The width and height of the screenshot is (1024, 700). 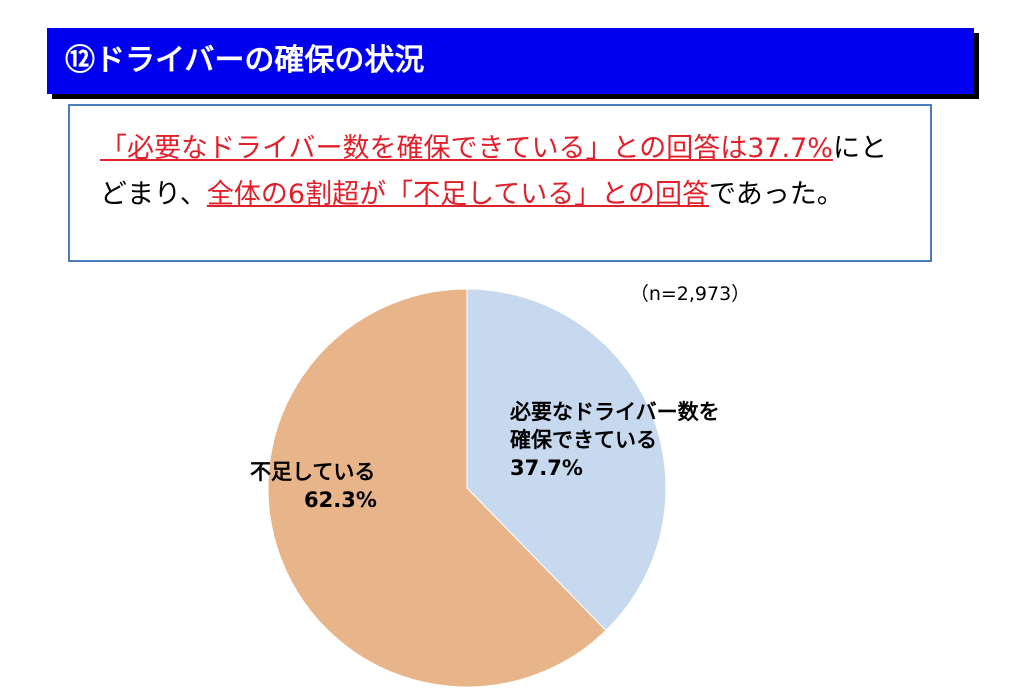 What do you see at coordinates (330, 486) in the screenshot?
I see `slice-label: 不足している 62.3%` at bounding box center [330, 486].